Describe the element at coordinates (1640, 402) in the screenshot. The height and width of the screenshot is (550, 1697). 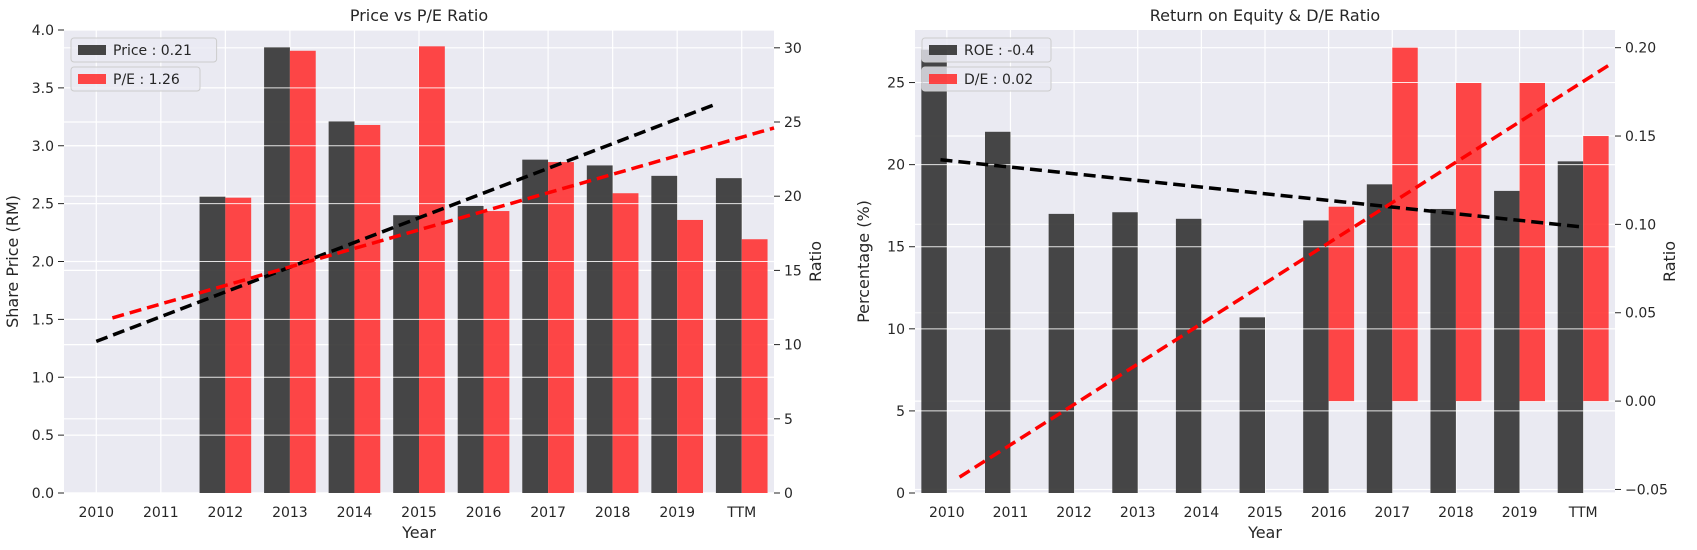
I see `y2-tick-label: 0.00` at that location.